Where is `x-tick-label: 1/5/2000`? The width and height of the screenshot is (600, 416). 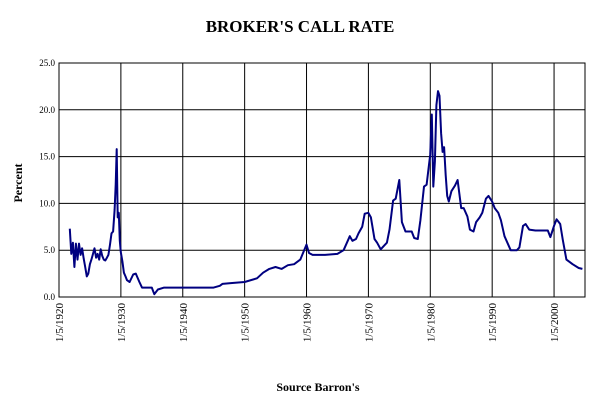
x-tick-label: 1/5/2000 is located at coordinates (555, 323).